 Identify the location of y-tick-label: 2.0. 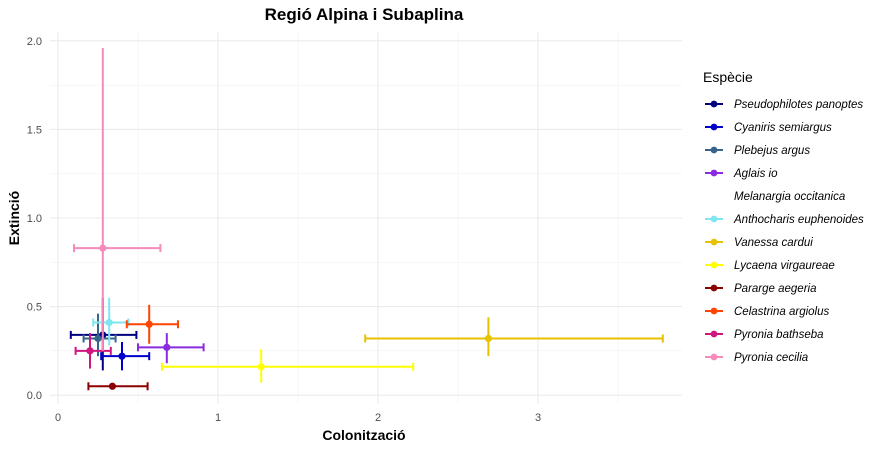
(34, 42).